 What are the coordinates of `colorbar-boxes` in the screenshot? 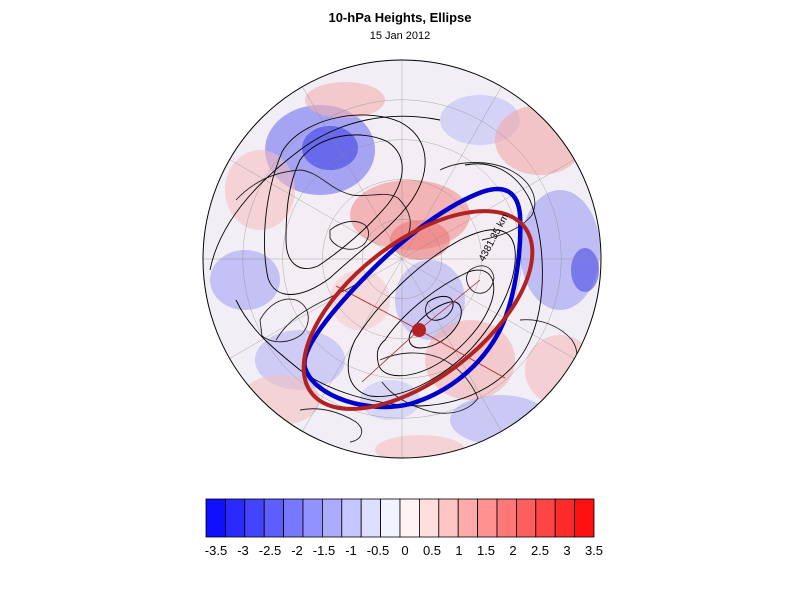 It's located at (400, 518).